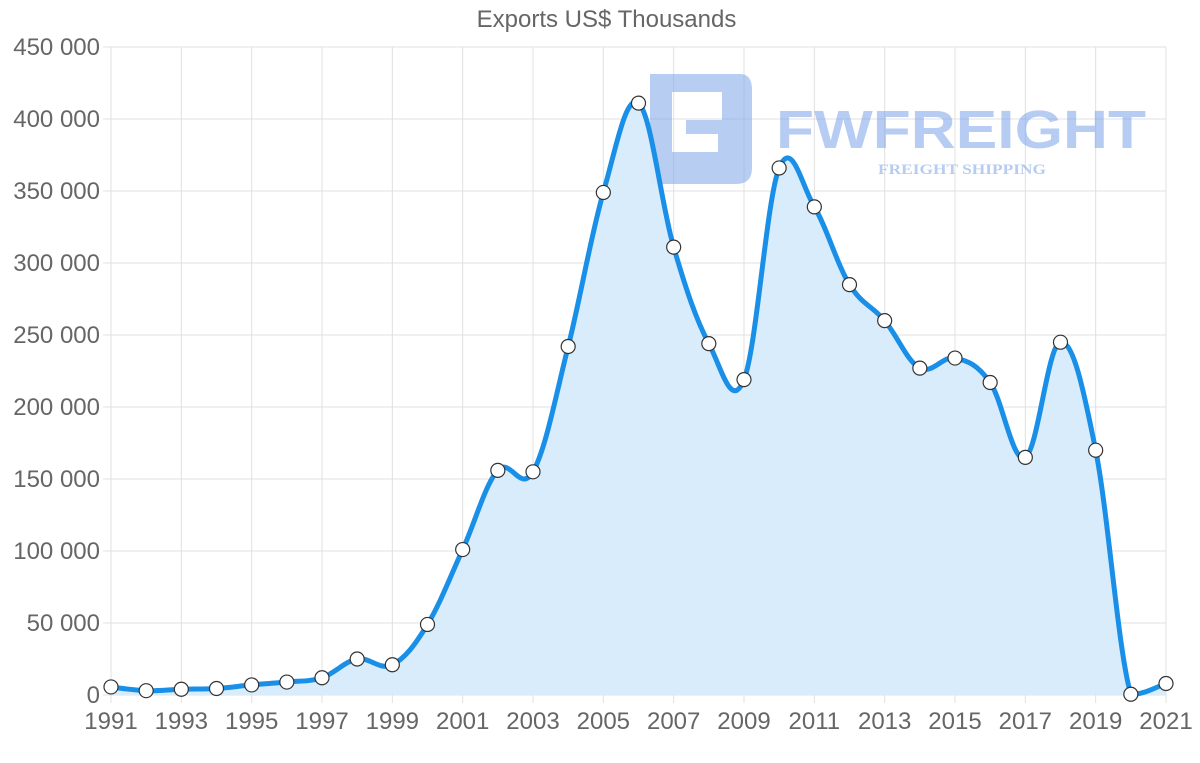 This screenshot has height=763, width=1200. I want to click on x-tick-label: 1999, so click(392, 721).